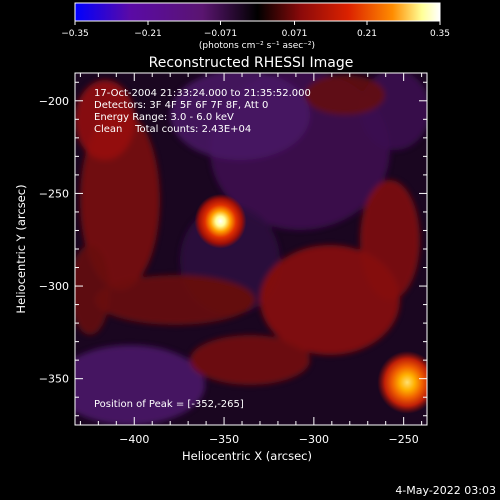 The height and width of the screenshot is (500, 500). What do you see at coordinates (255, 30) in the screenshot?
I see `colorbar-ticks: −0.35 −0.21 −0.071 0.071 0.21 0.35` at bounding box center [255, 30].